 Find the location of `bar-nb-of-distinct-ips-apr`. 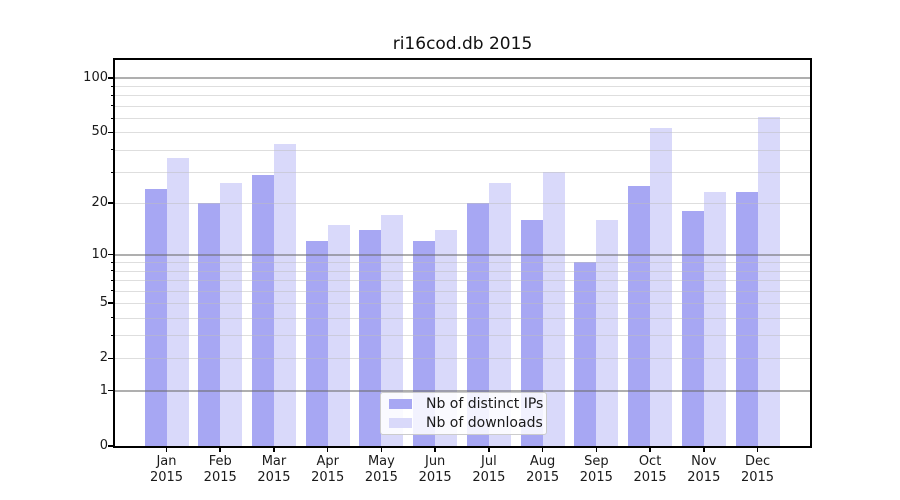

bar-nb-of-distinct-ips-apr is located at coordinates (316, 343).